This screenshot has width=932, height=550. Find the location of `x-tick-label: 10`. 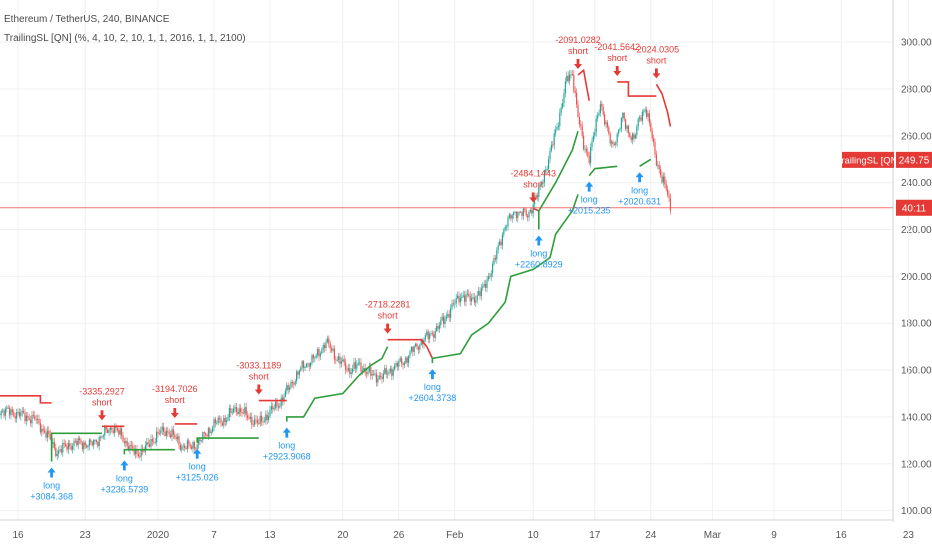

x-tick-label: 10 is located at coordinates (534, 535).